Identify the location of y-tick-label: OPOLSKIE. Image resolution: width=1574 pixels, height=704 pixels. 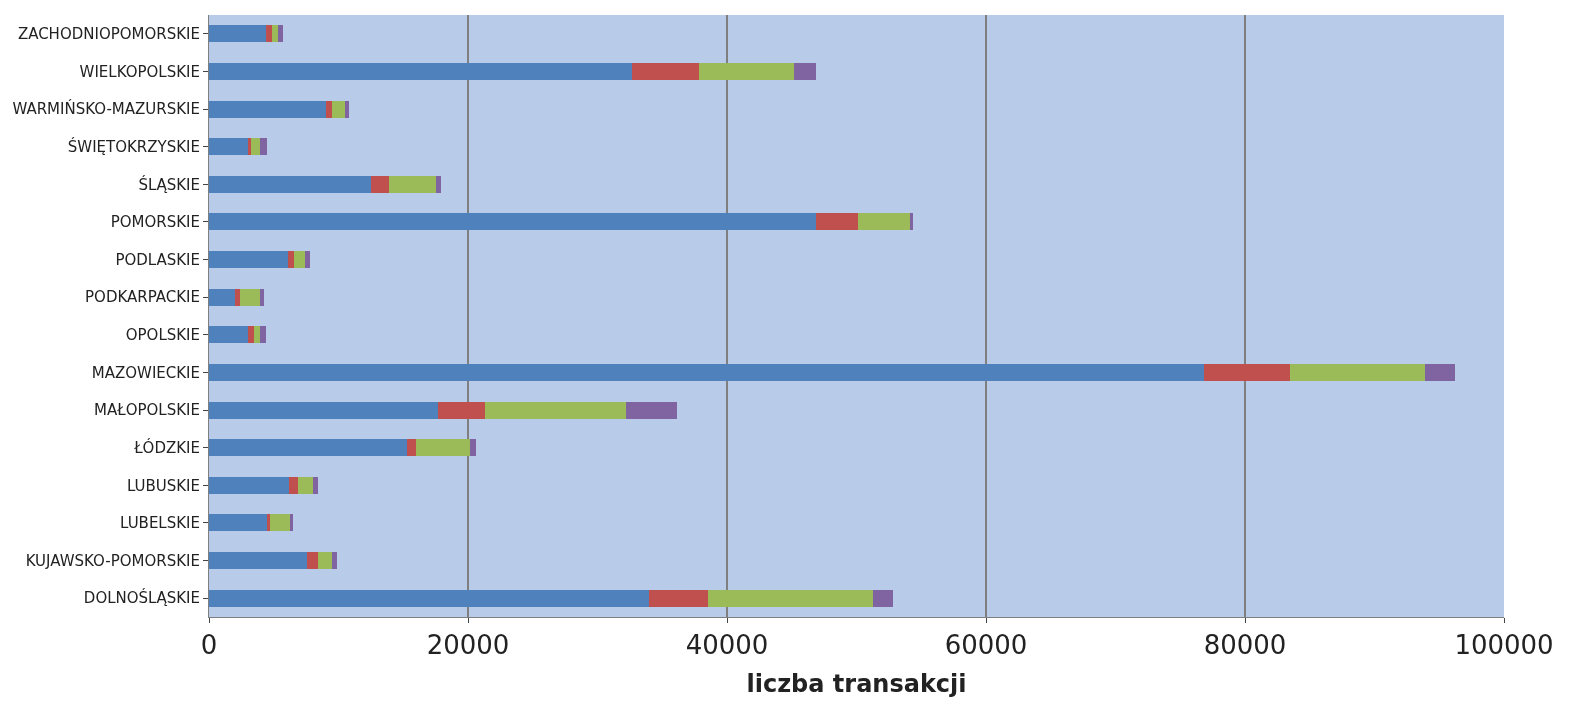
(162, 335).